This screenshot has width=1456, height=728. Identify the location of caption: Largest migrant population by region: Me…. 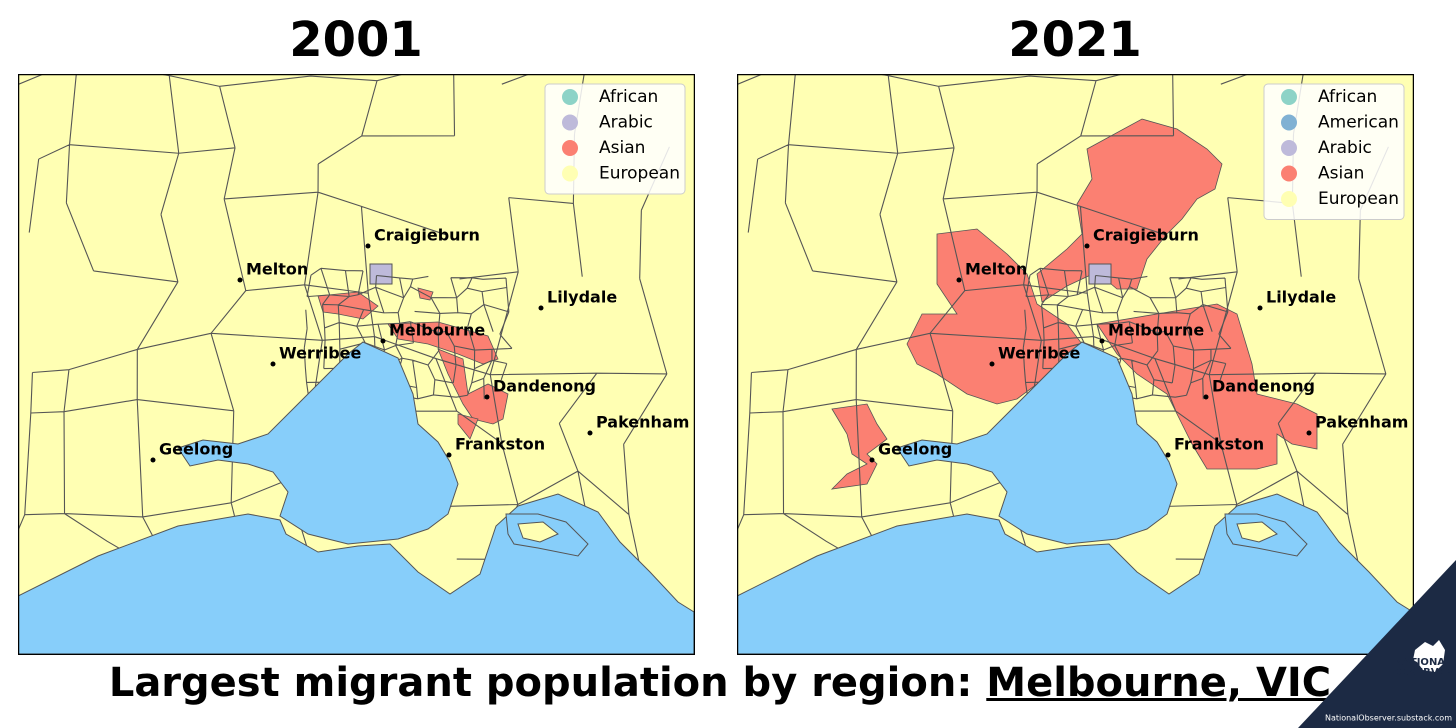
(720, 683).